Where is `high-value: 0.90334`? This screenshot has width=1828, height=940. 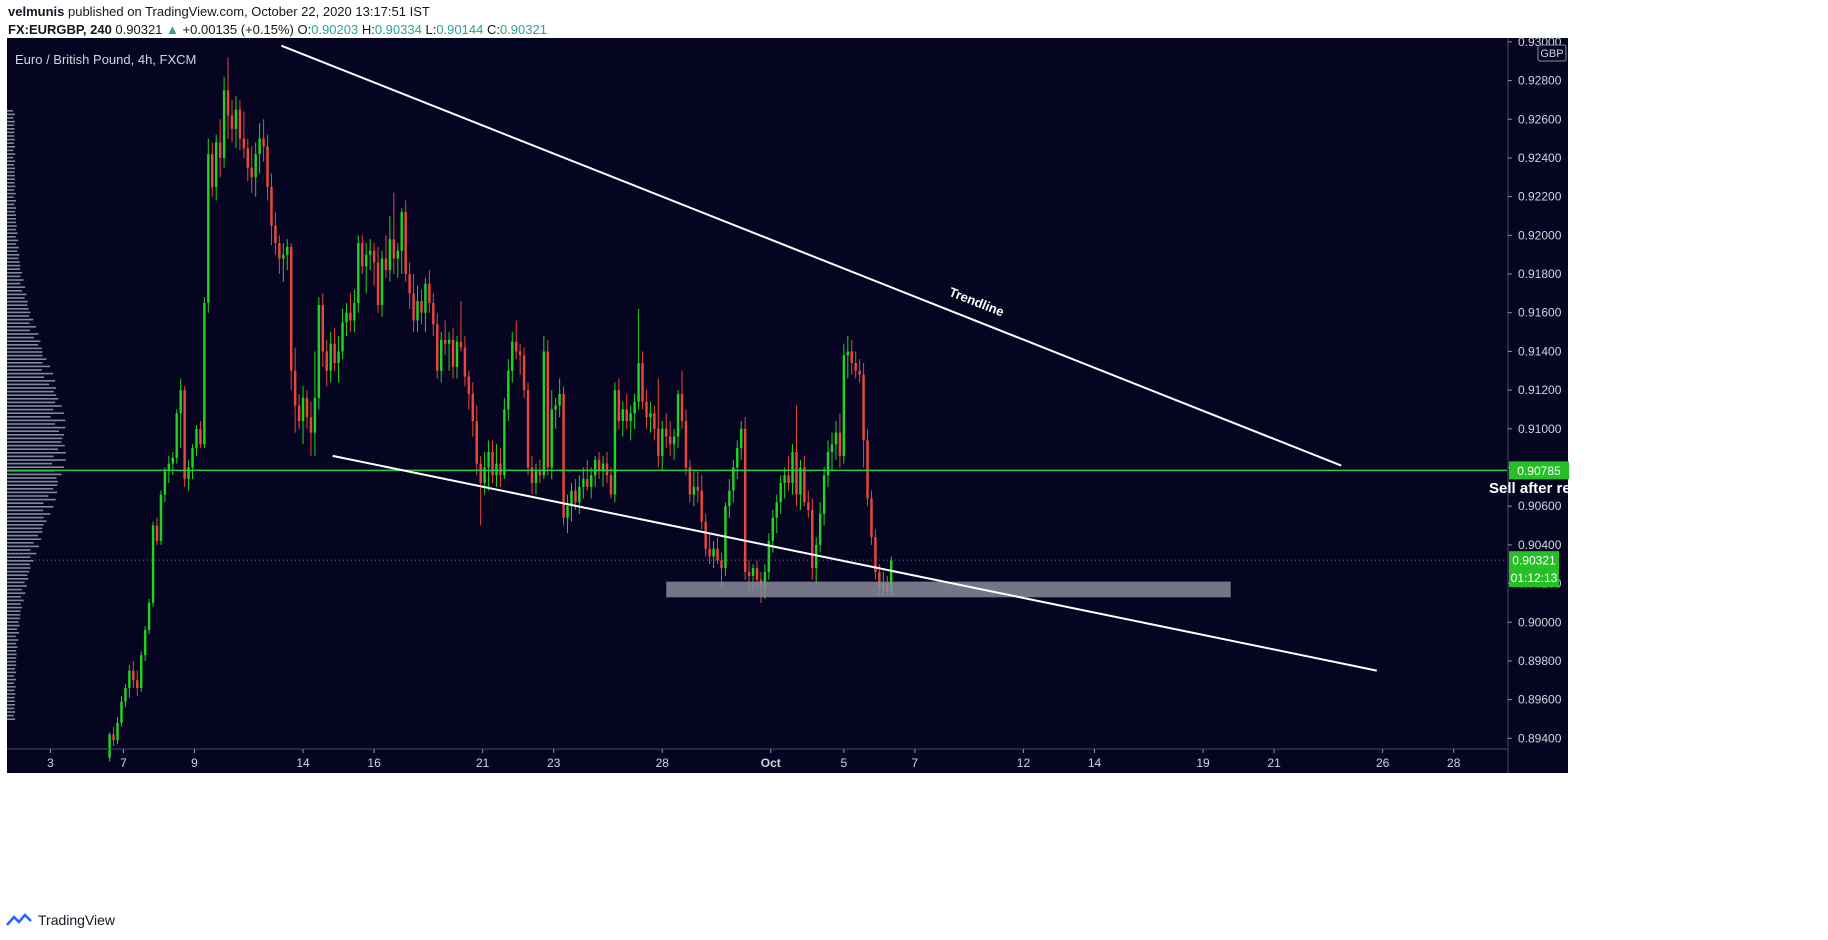 high-value: 0.90334 is located at coordinates (398, 29).